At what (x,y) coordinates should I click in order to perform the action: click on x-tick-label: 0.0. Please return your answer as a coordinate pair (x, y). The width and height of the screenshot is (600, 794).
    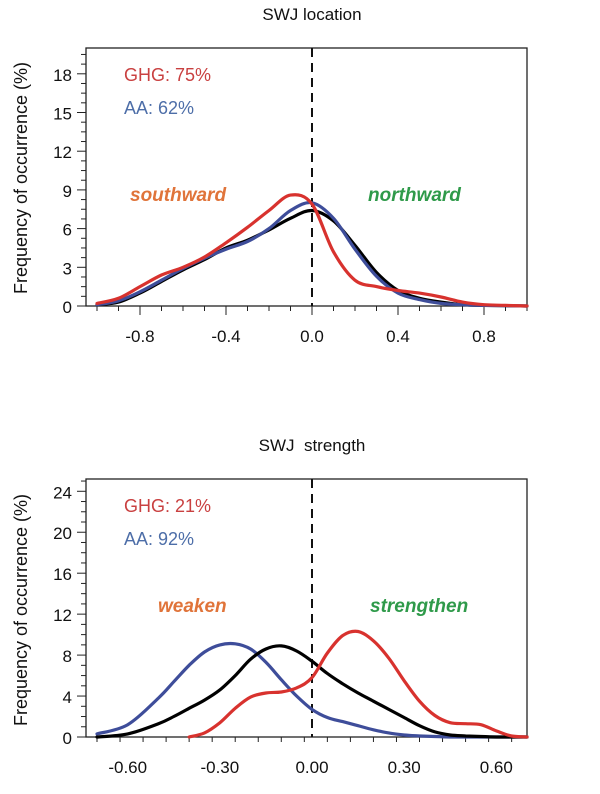
    Looking at the image, I should click on (312, 336).